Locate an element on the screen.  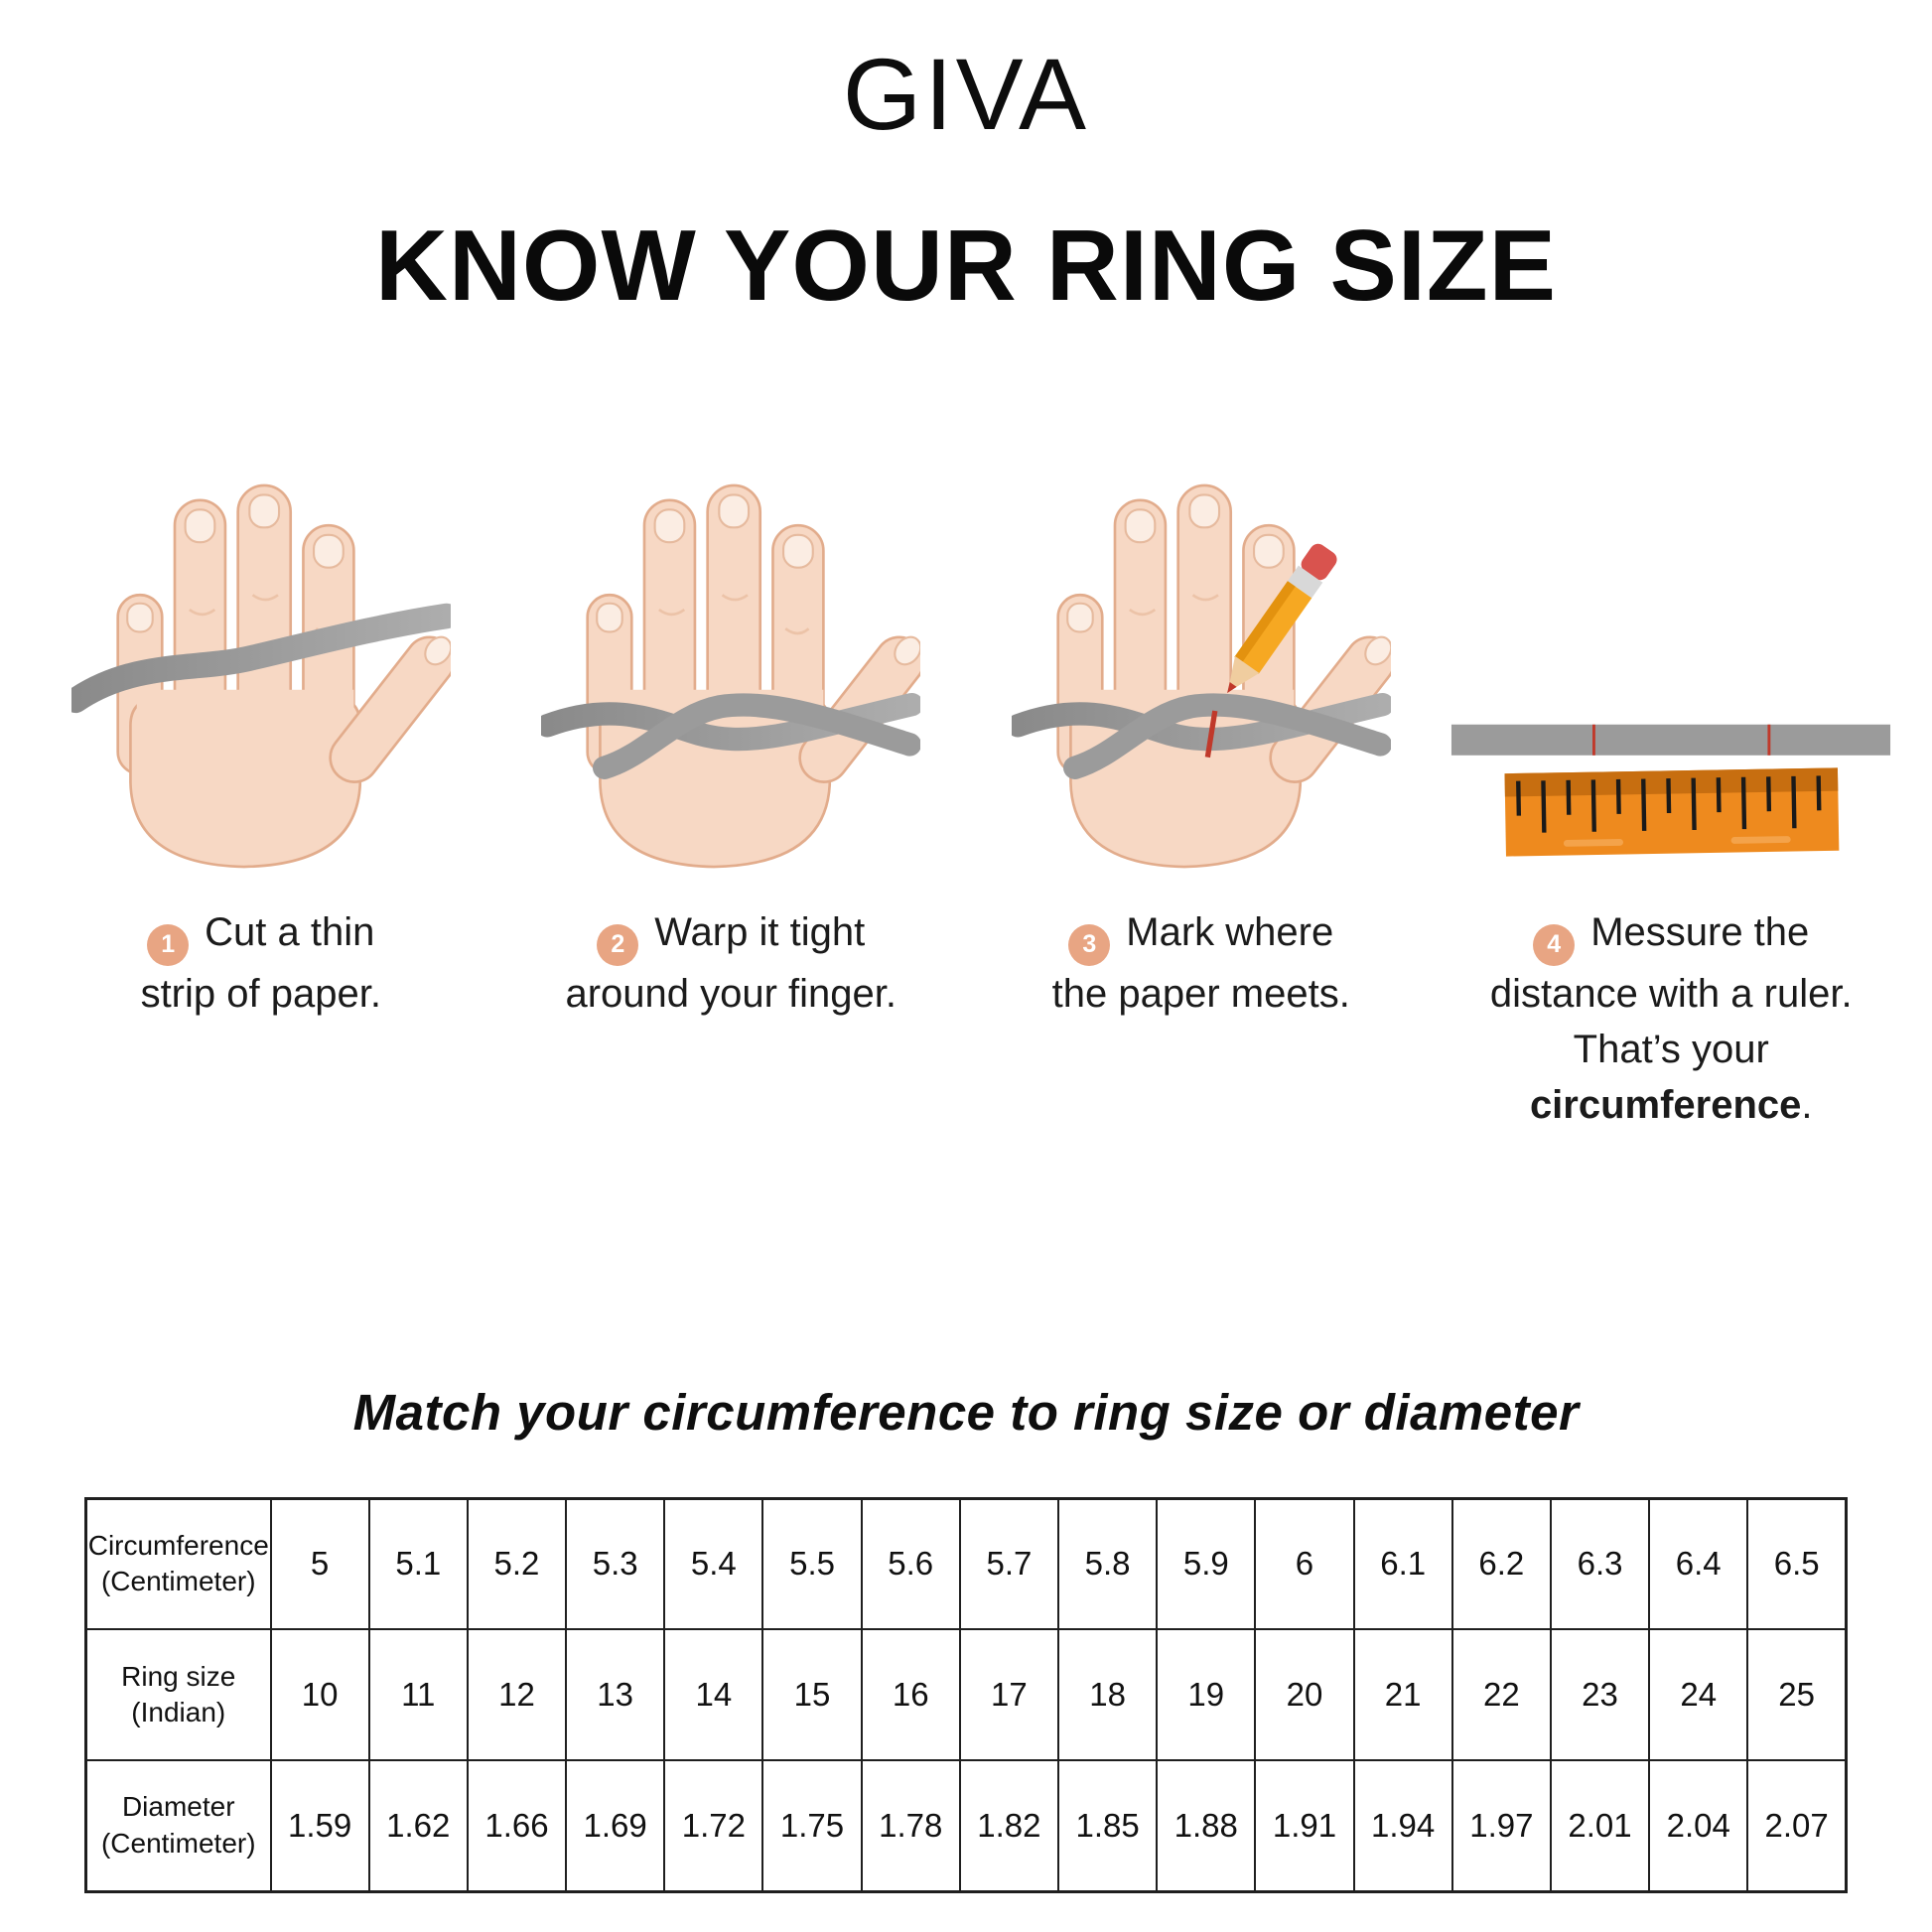
table-cell: 1.62 is located at coordinates (418, 1825).